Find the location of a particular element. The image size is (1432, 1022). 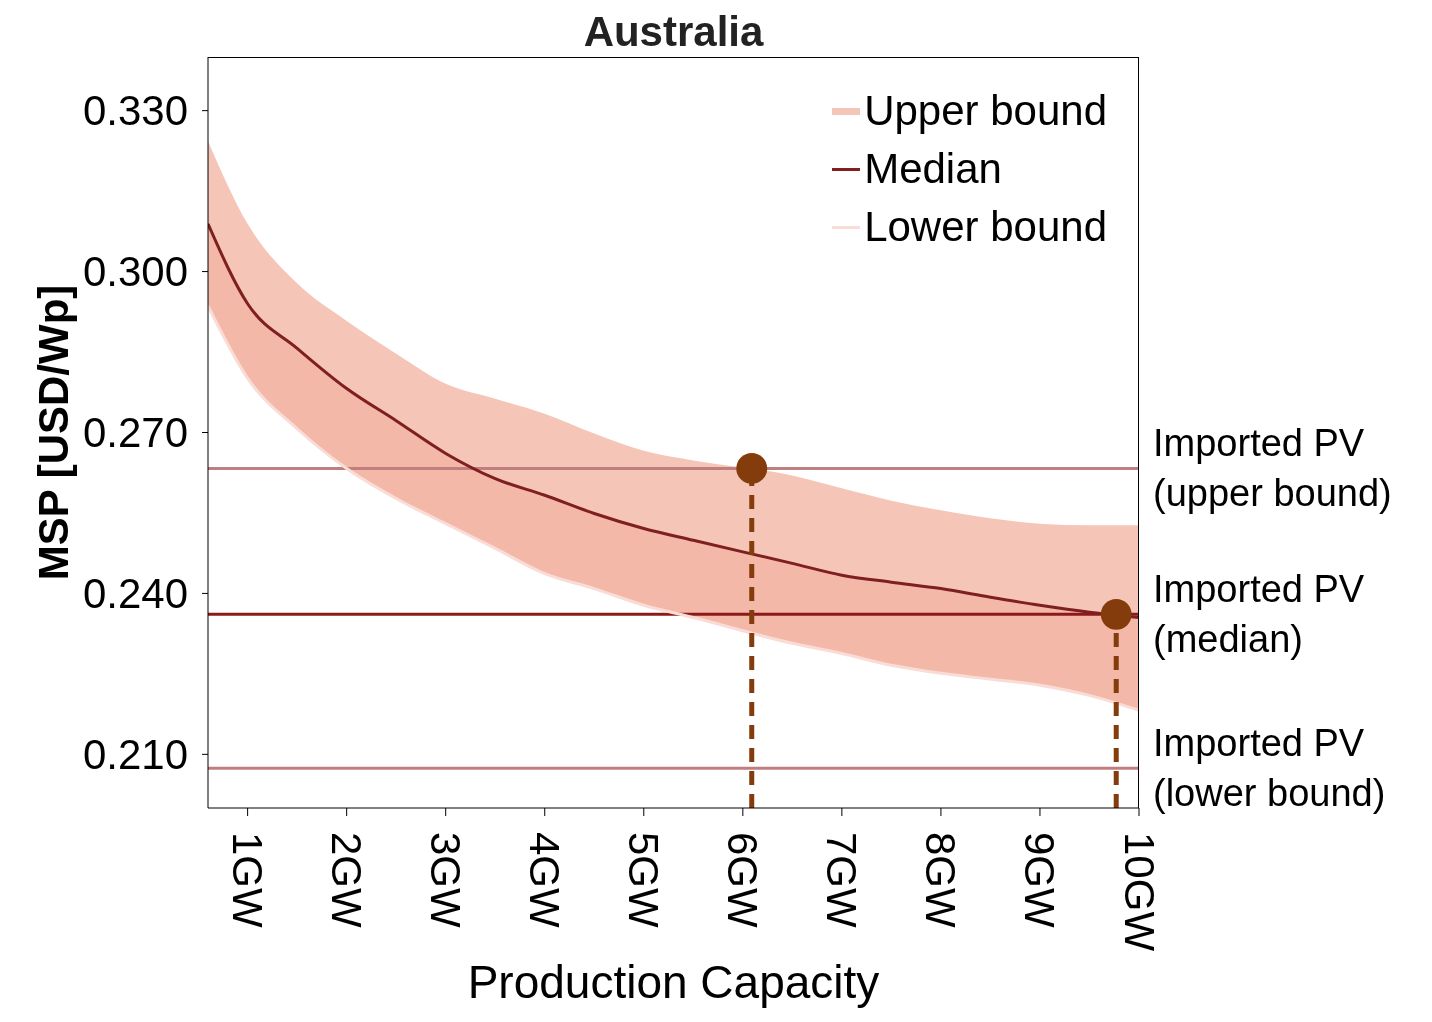

y-tick-label: 0.210 is located at coordinates (135, 754).